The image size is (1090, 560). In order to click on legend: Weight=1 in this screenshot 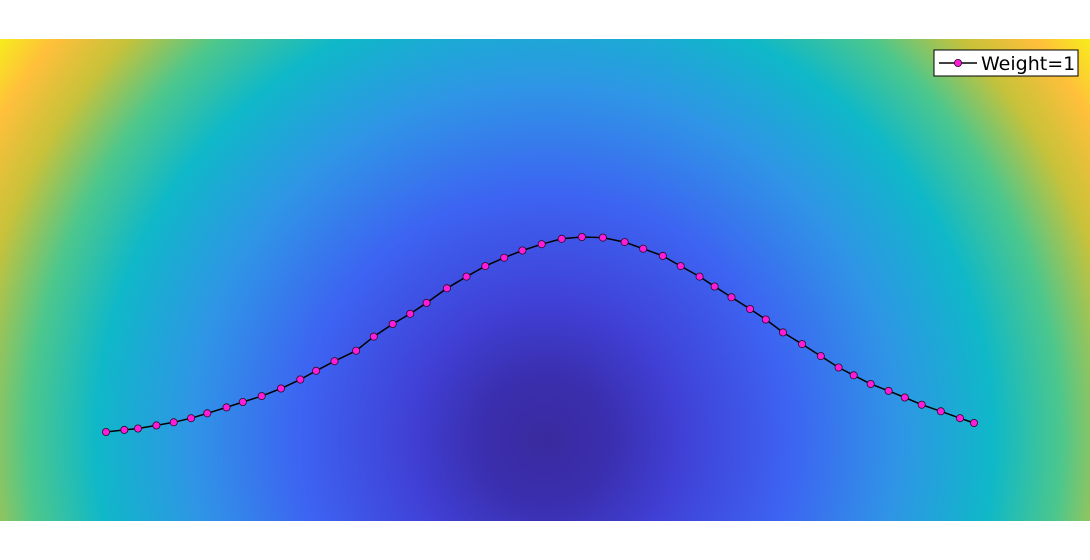, I will do `click(1006, 63)`.